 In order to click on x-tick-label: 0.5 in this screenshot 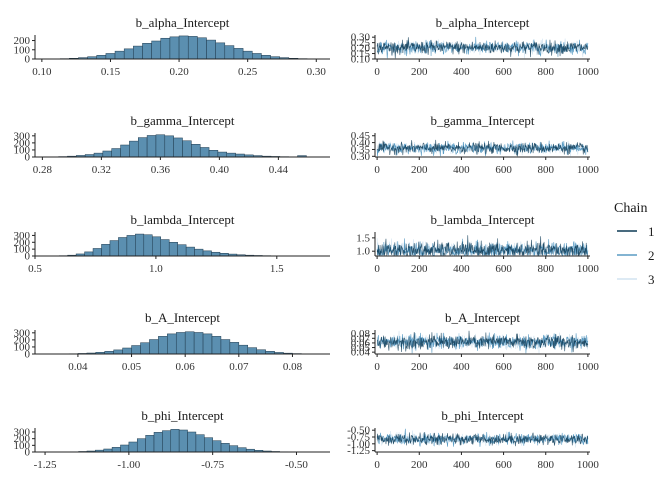, I will do `click(35, 269)`.